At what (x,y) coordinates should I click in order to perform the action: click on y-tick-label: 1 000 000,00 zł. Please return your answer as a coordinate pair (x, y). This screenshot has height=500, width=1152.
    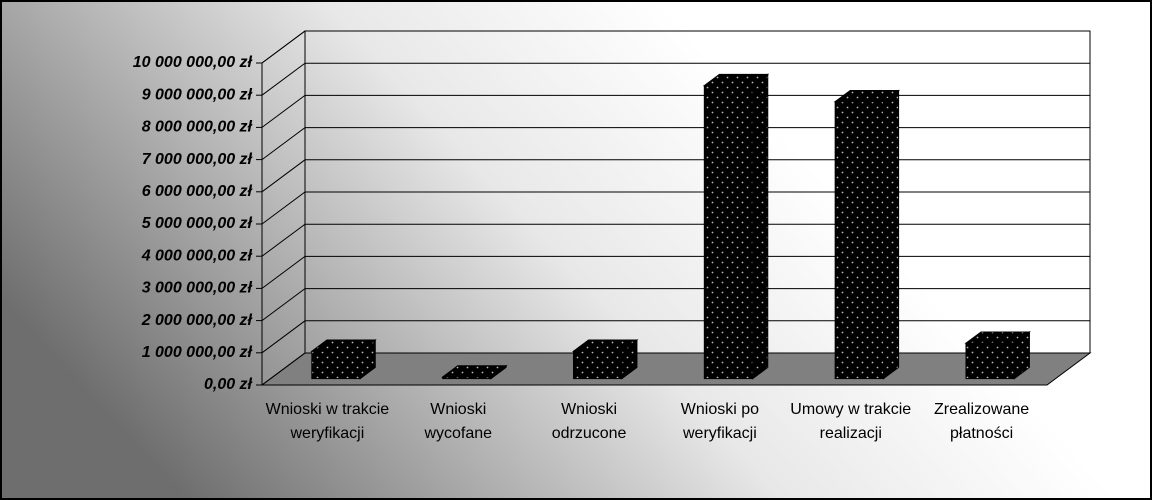
    Looking at the image, I should click on (197, 352).